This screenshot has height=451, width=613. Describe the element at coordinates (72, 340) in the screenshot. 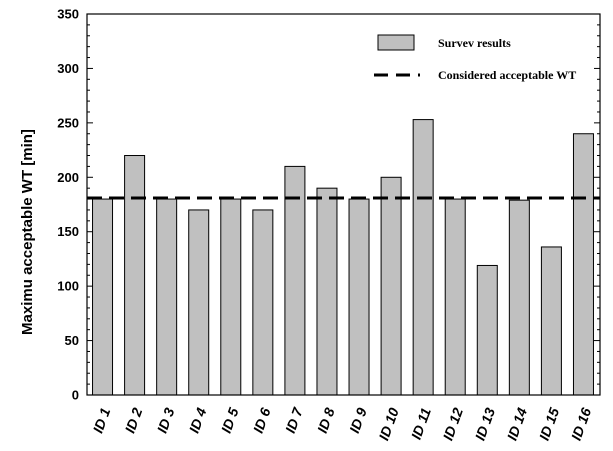

I see `y-tick-label: 50` at that location.